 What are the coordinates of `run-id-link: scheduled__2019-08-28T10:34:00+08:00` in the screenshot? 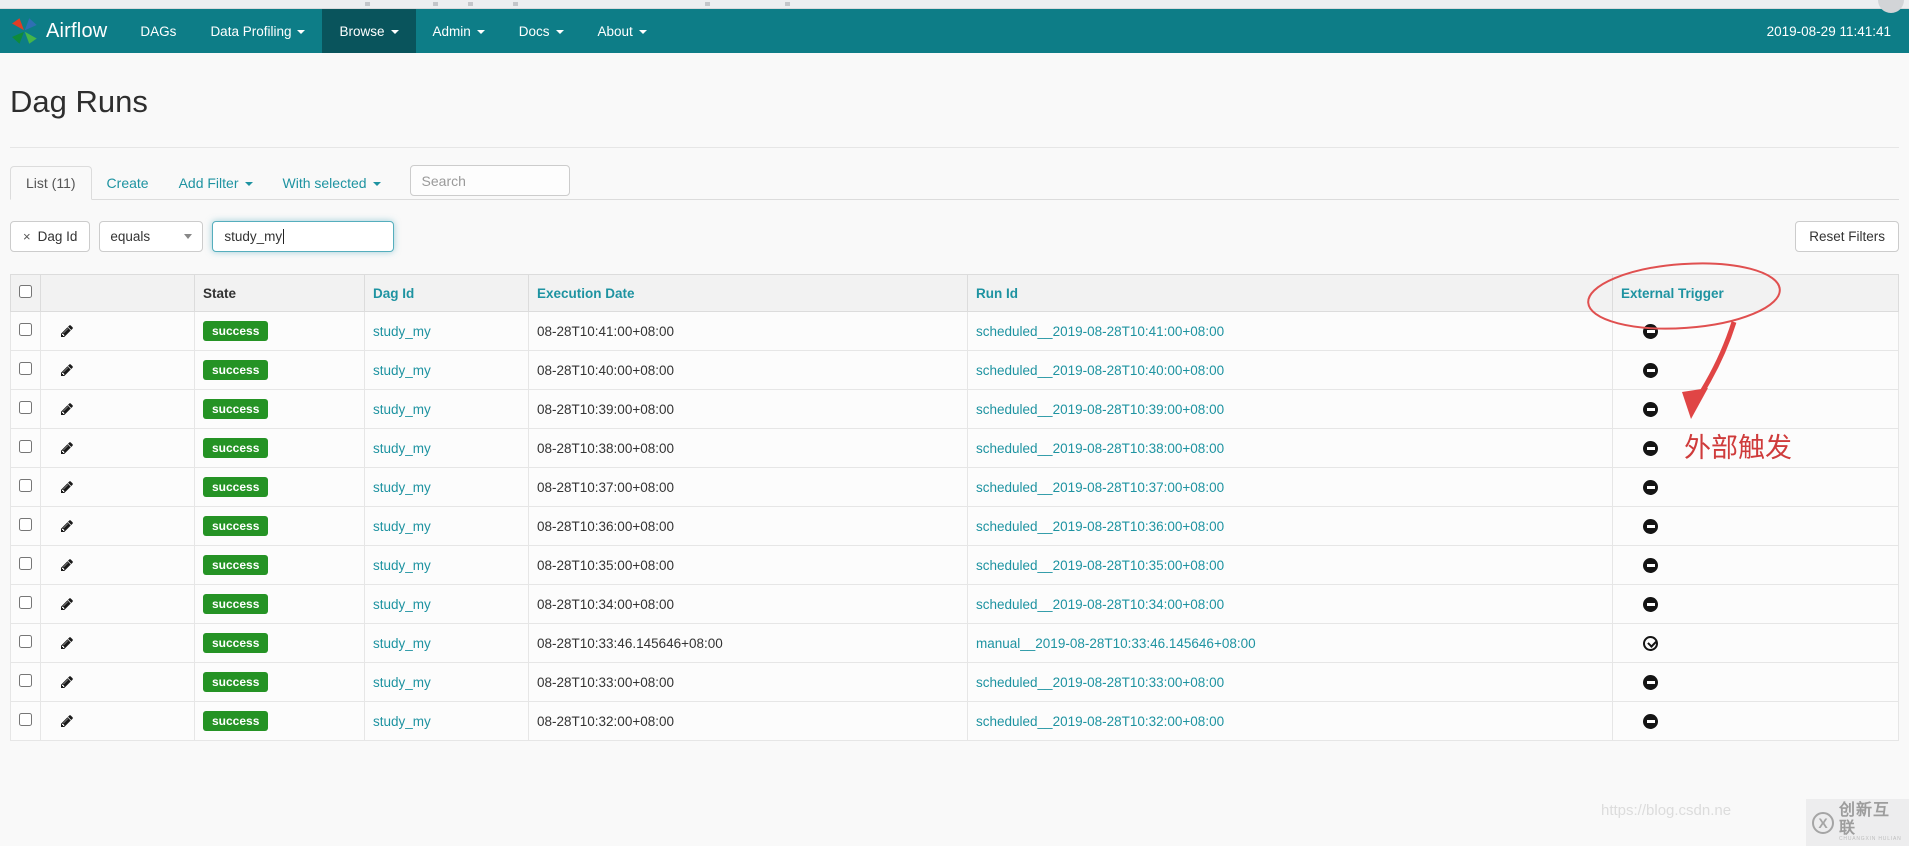 It's located at (1100, 604).